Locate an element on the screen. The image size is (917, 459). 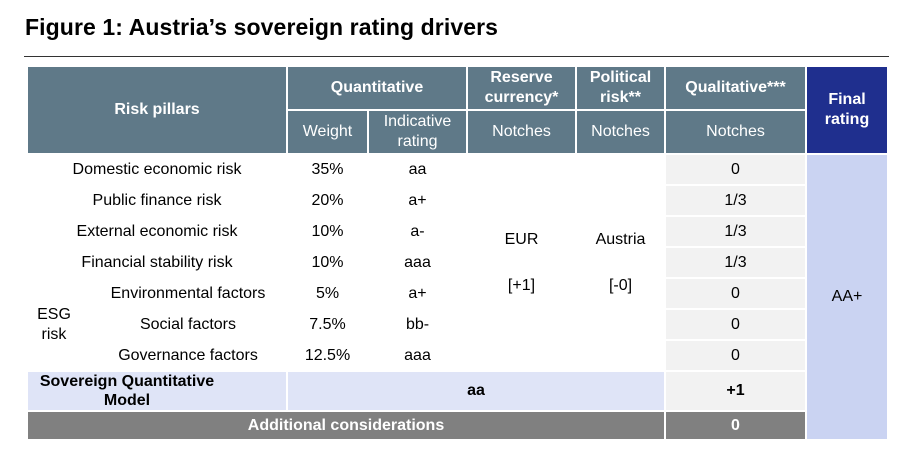
header-final-rating: Final rating is located at coordinates (847, 110).